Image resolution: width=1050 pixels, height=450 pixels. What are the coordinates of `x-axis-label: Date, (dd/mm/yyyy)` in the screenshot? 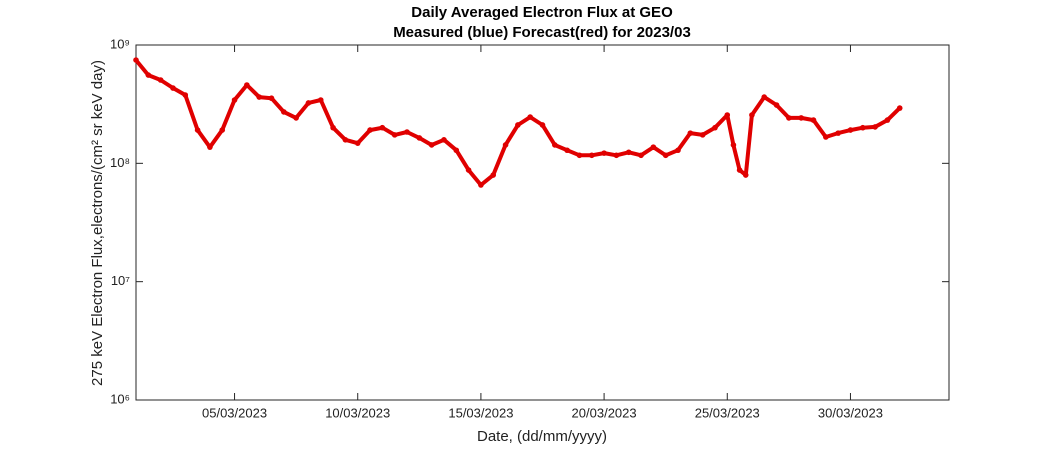 It's located at (542, 436).